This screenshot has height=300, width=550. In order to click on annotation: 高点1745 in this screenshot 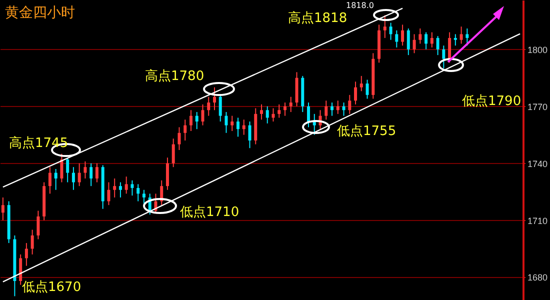, I will do `click(38, 143)`.